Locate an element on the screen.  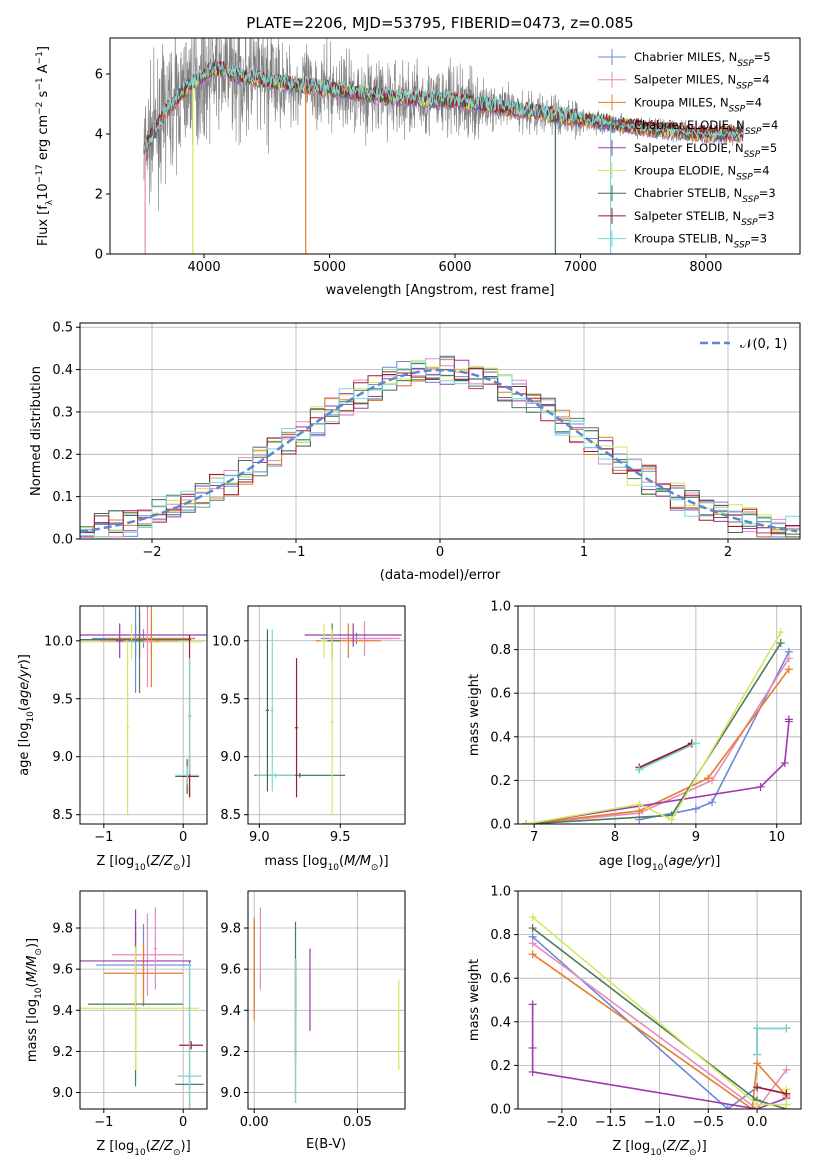
y-tick-label: 0.1 is located at coordinates (62, 497).